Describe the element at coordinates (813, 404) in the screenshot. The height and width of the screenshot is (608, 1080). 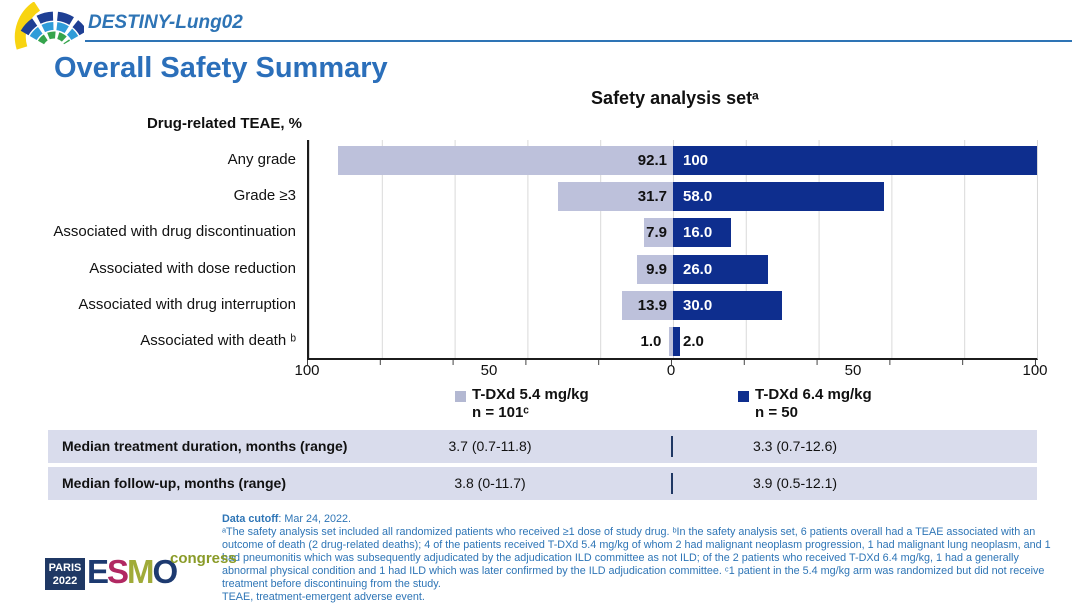
I see `legend-label-64: T-DXd 6.4 mg/kg n = 50` at that location.